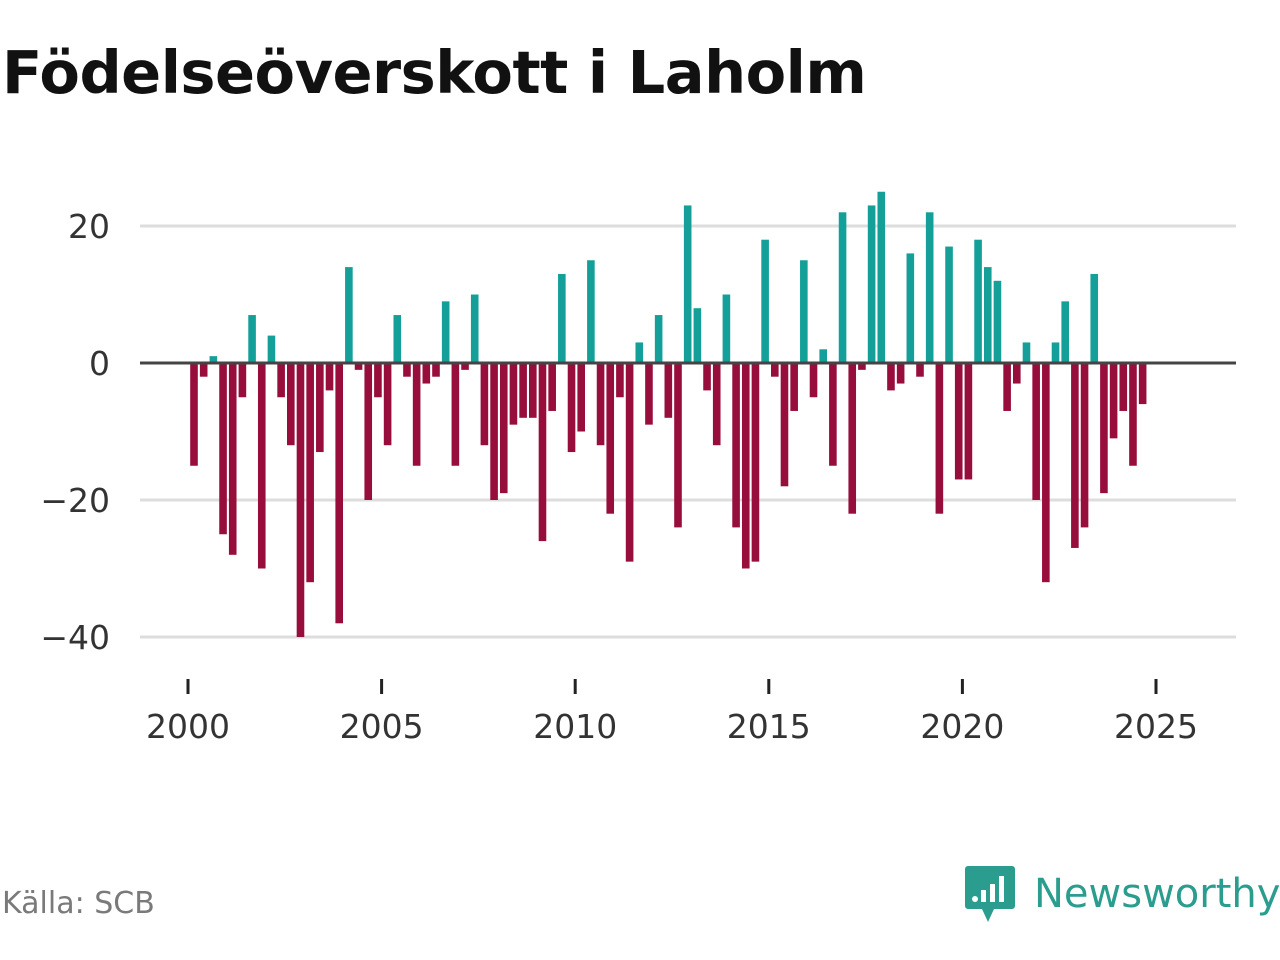  Describe the element at coordinates (575, 726) in the screenshot. I see `x-tick-label: 2010` at that location.